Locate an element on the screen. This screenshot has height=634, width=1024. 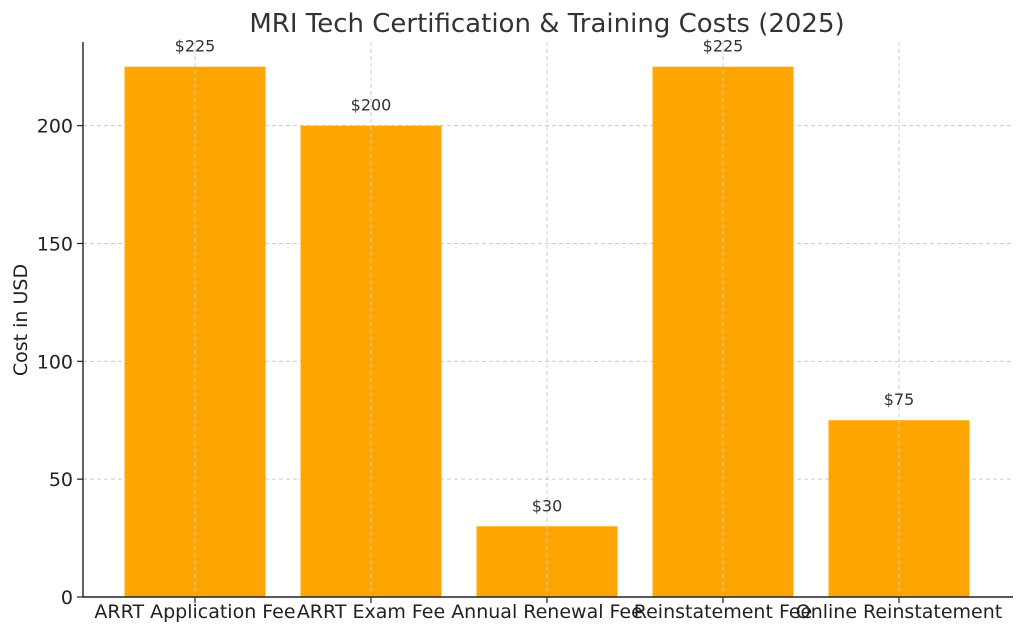
y-axis-label: Cost in USD is located at coordinates (21, 320).